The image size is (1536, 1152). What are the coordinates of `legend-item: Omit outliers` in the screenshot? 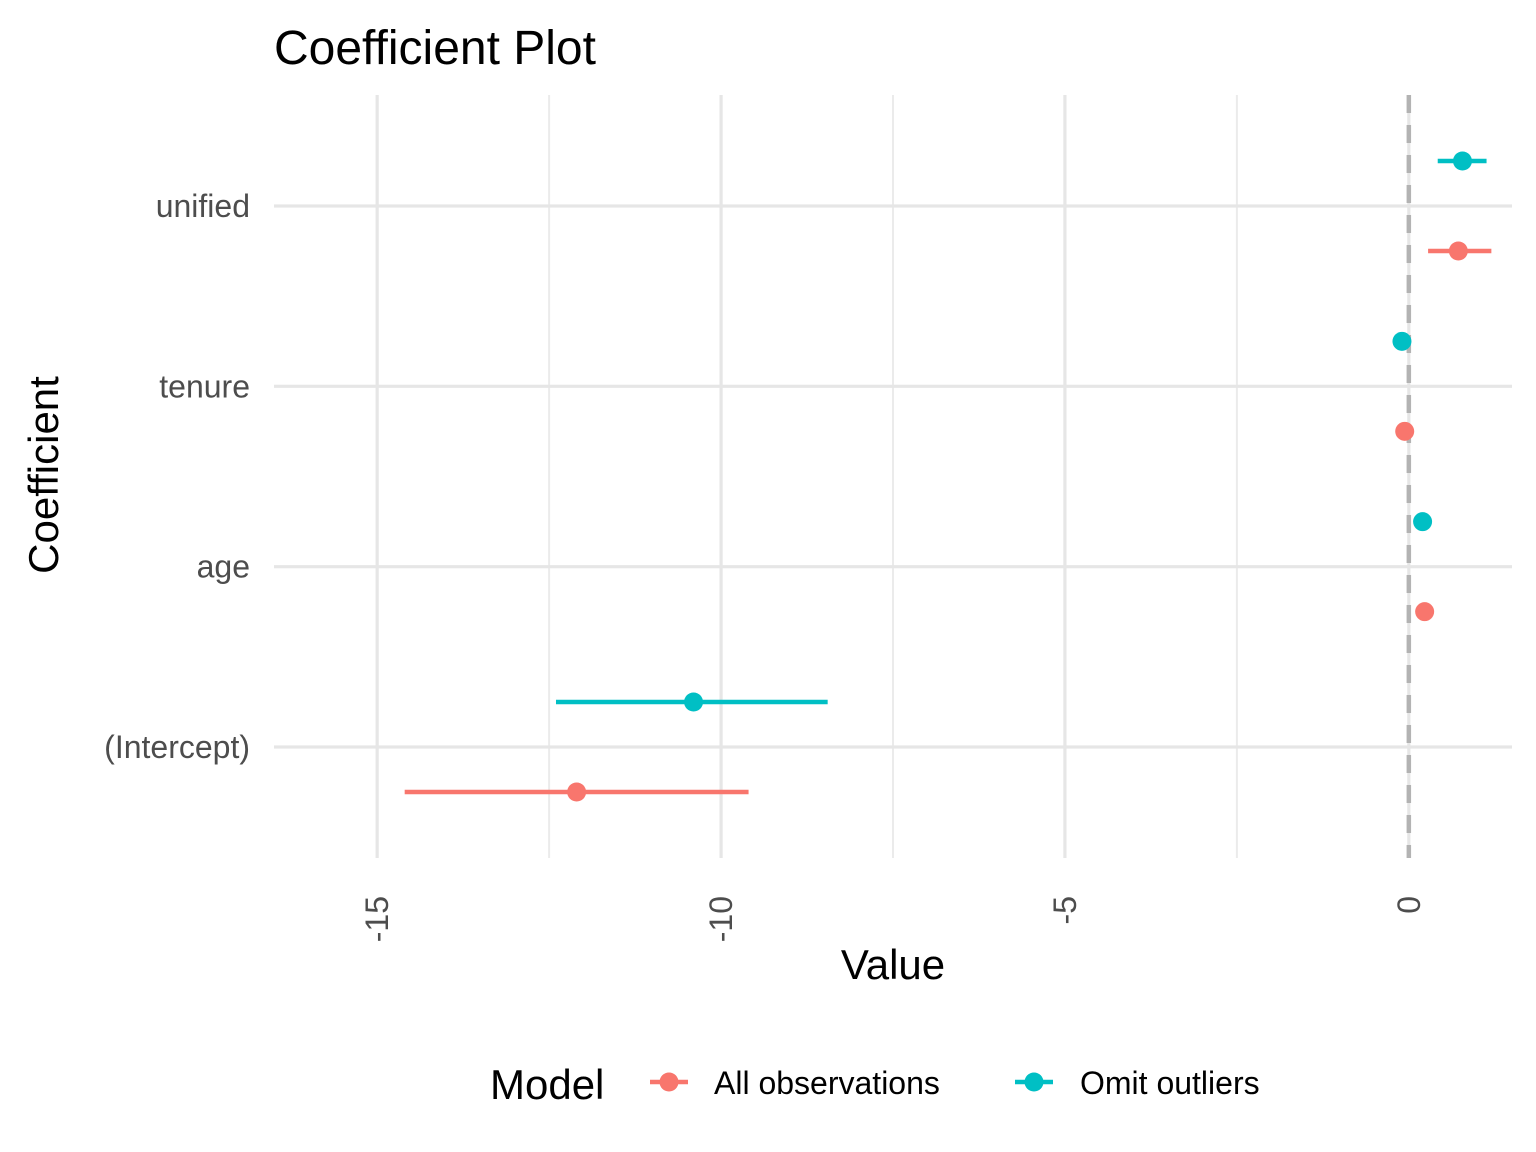 It's located at (1137, 1083).